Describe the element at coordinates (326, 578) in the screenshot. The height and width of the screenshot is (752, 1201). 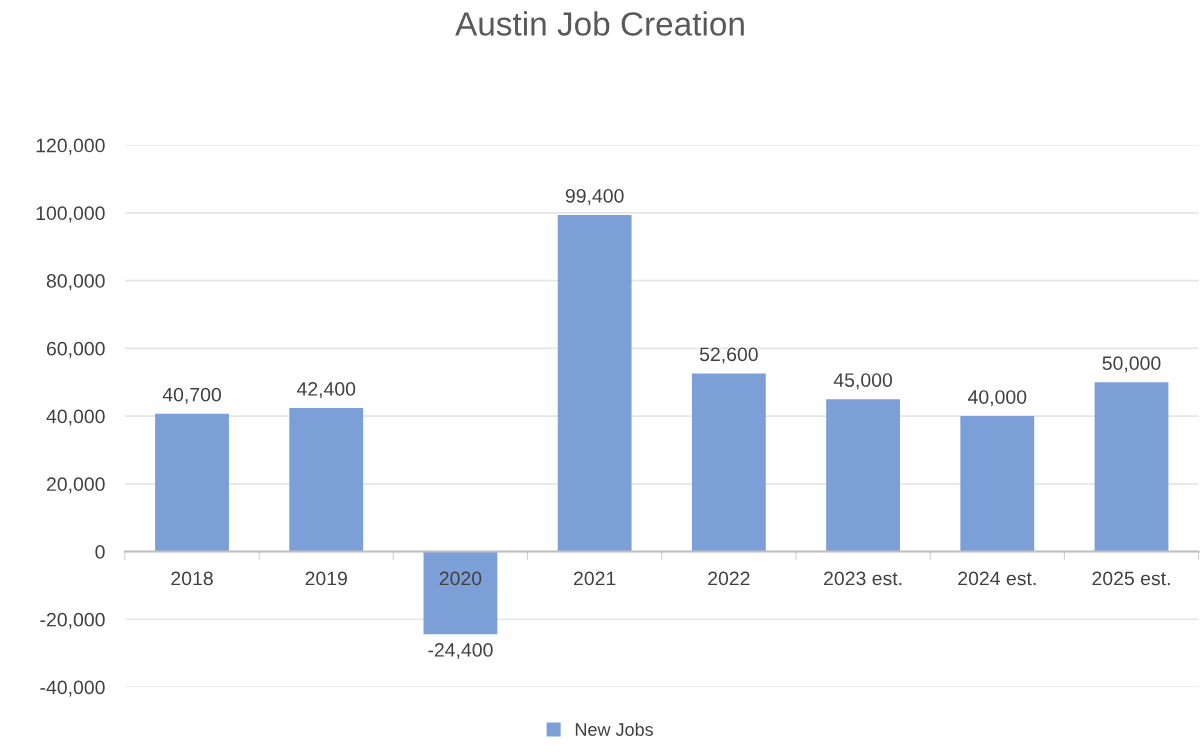
I see `x-tick-label: 2019` at that location.